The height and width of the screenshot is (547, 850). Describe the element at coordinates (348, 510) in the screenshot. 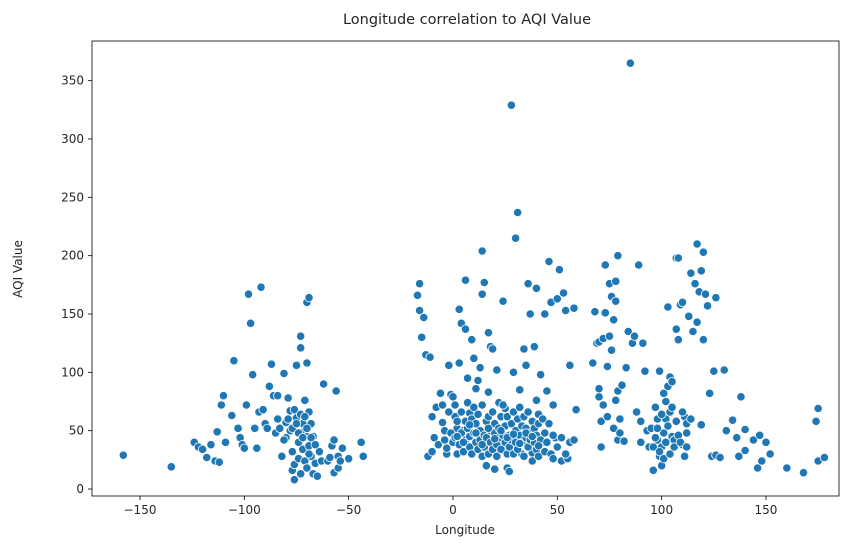

I see `x-tick-label: −50` at that location.